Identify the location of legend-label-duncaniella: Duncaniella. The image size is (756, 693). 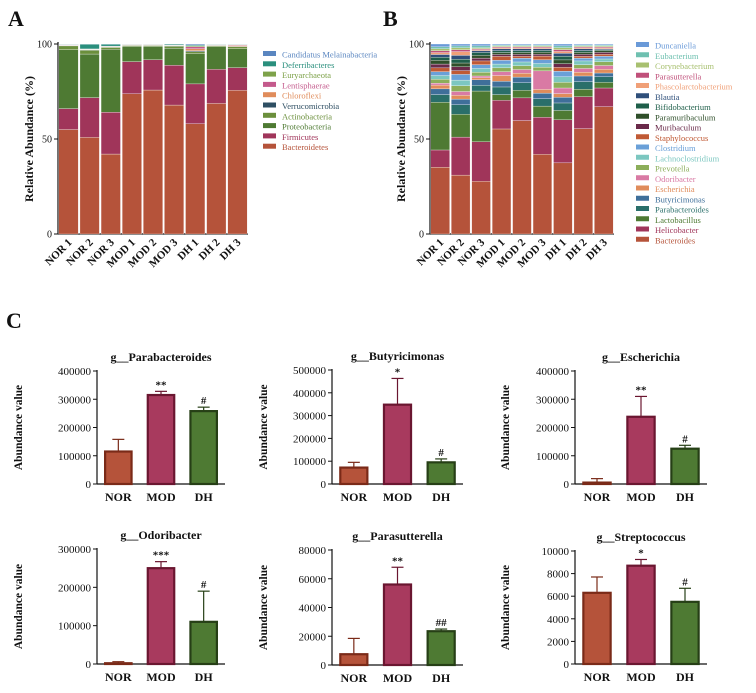
(675, 46).